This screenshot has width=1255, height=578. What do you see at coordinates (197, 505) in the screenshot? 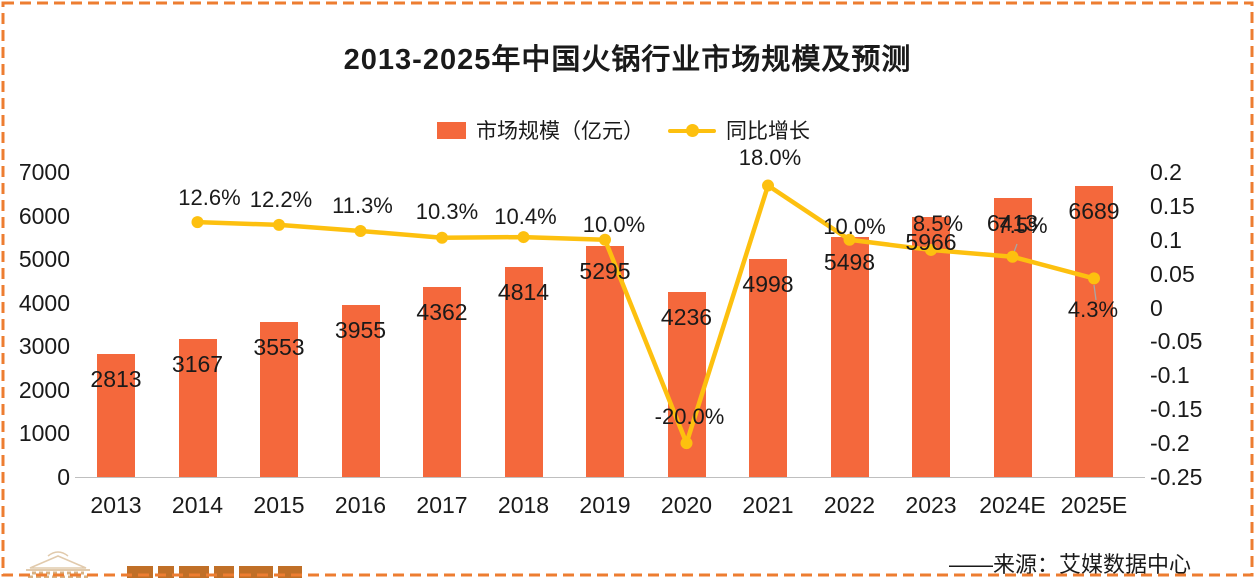
I see `x-axis-tick: 2014` at bounding box center [197, 505].